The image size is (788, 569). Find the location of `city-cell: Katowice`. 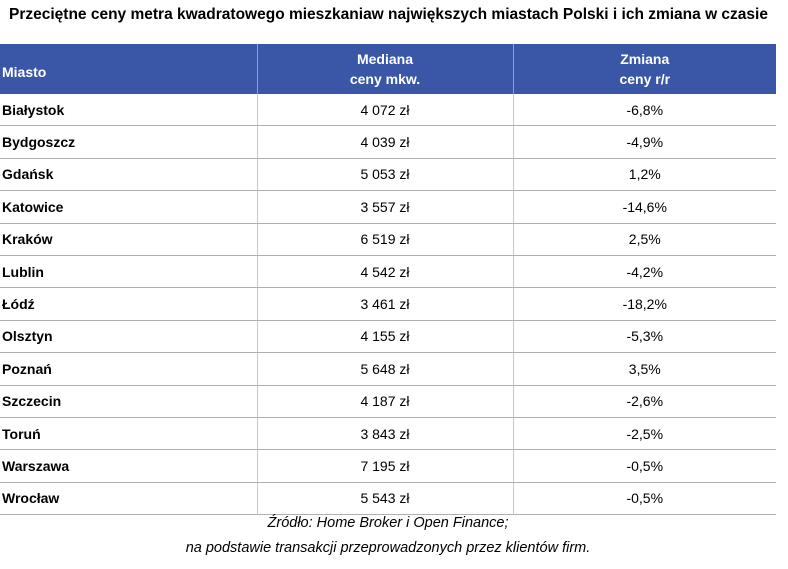

city-cell: Katowice is located at coordinates (129, 207).